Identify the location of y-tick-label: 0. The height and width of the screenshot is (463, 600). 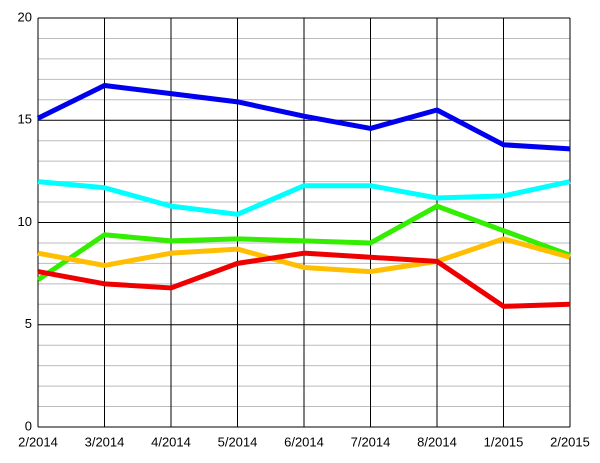
(28, 425).